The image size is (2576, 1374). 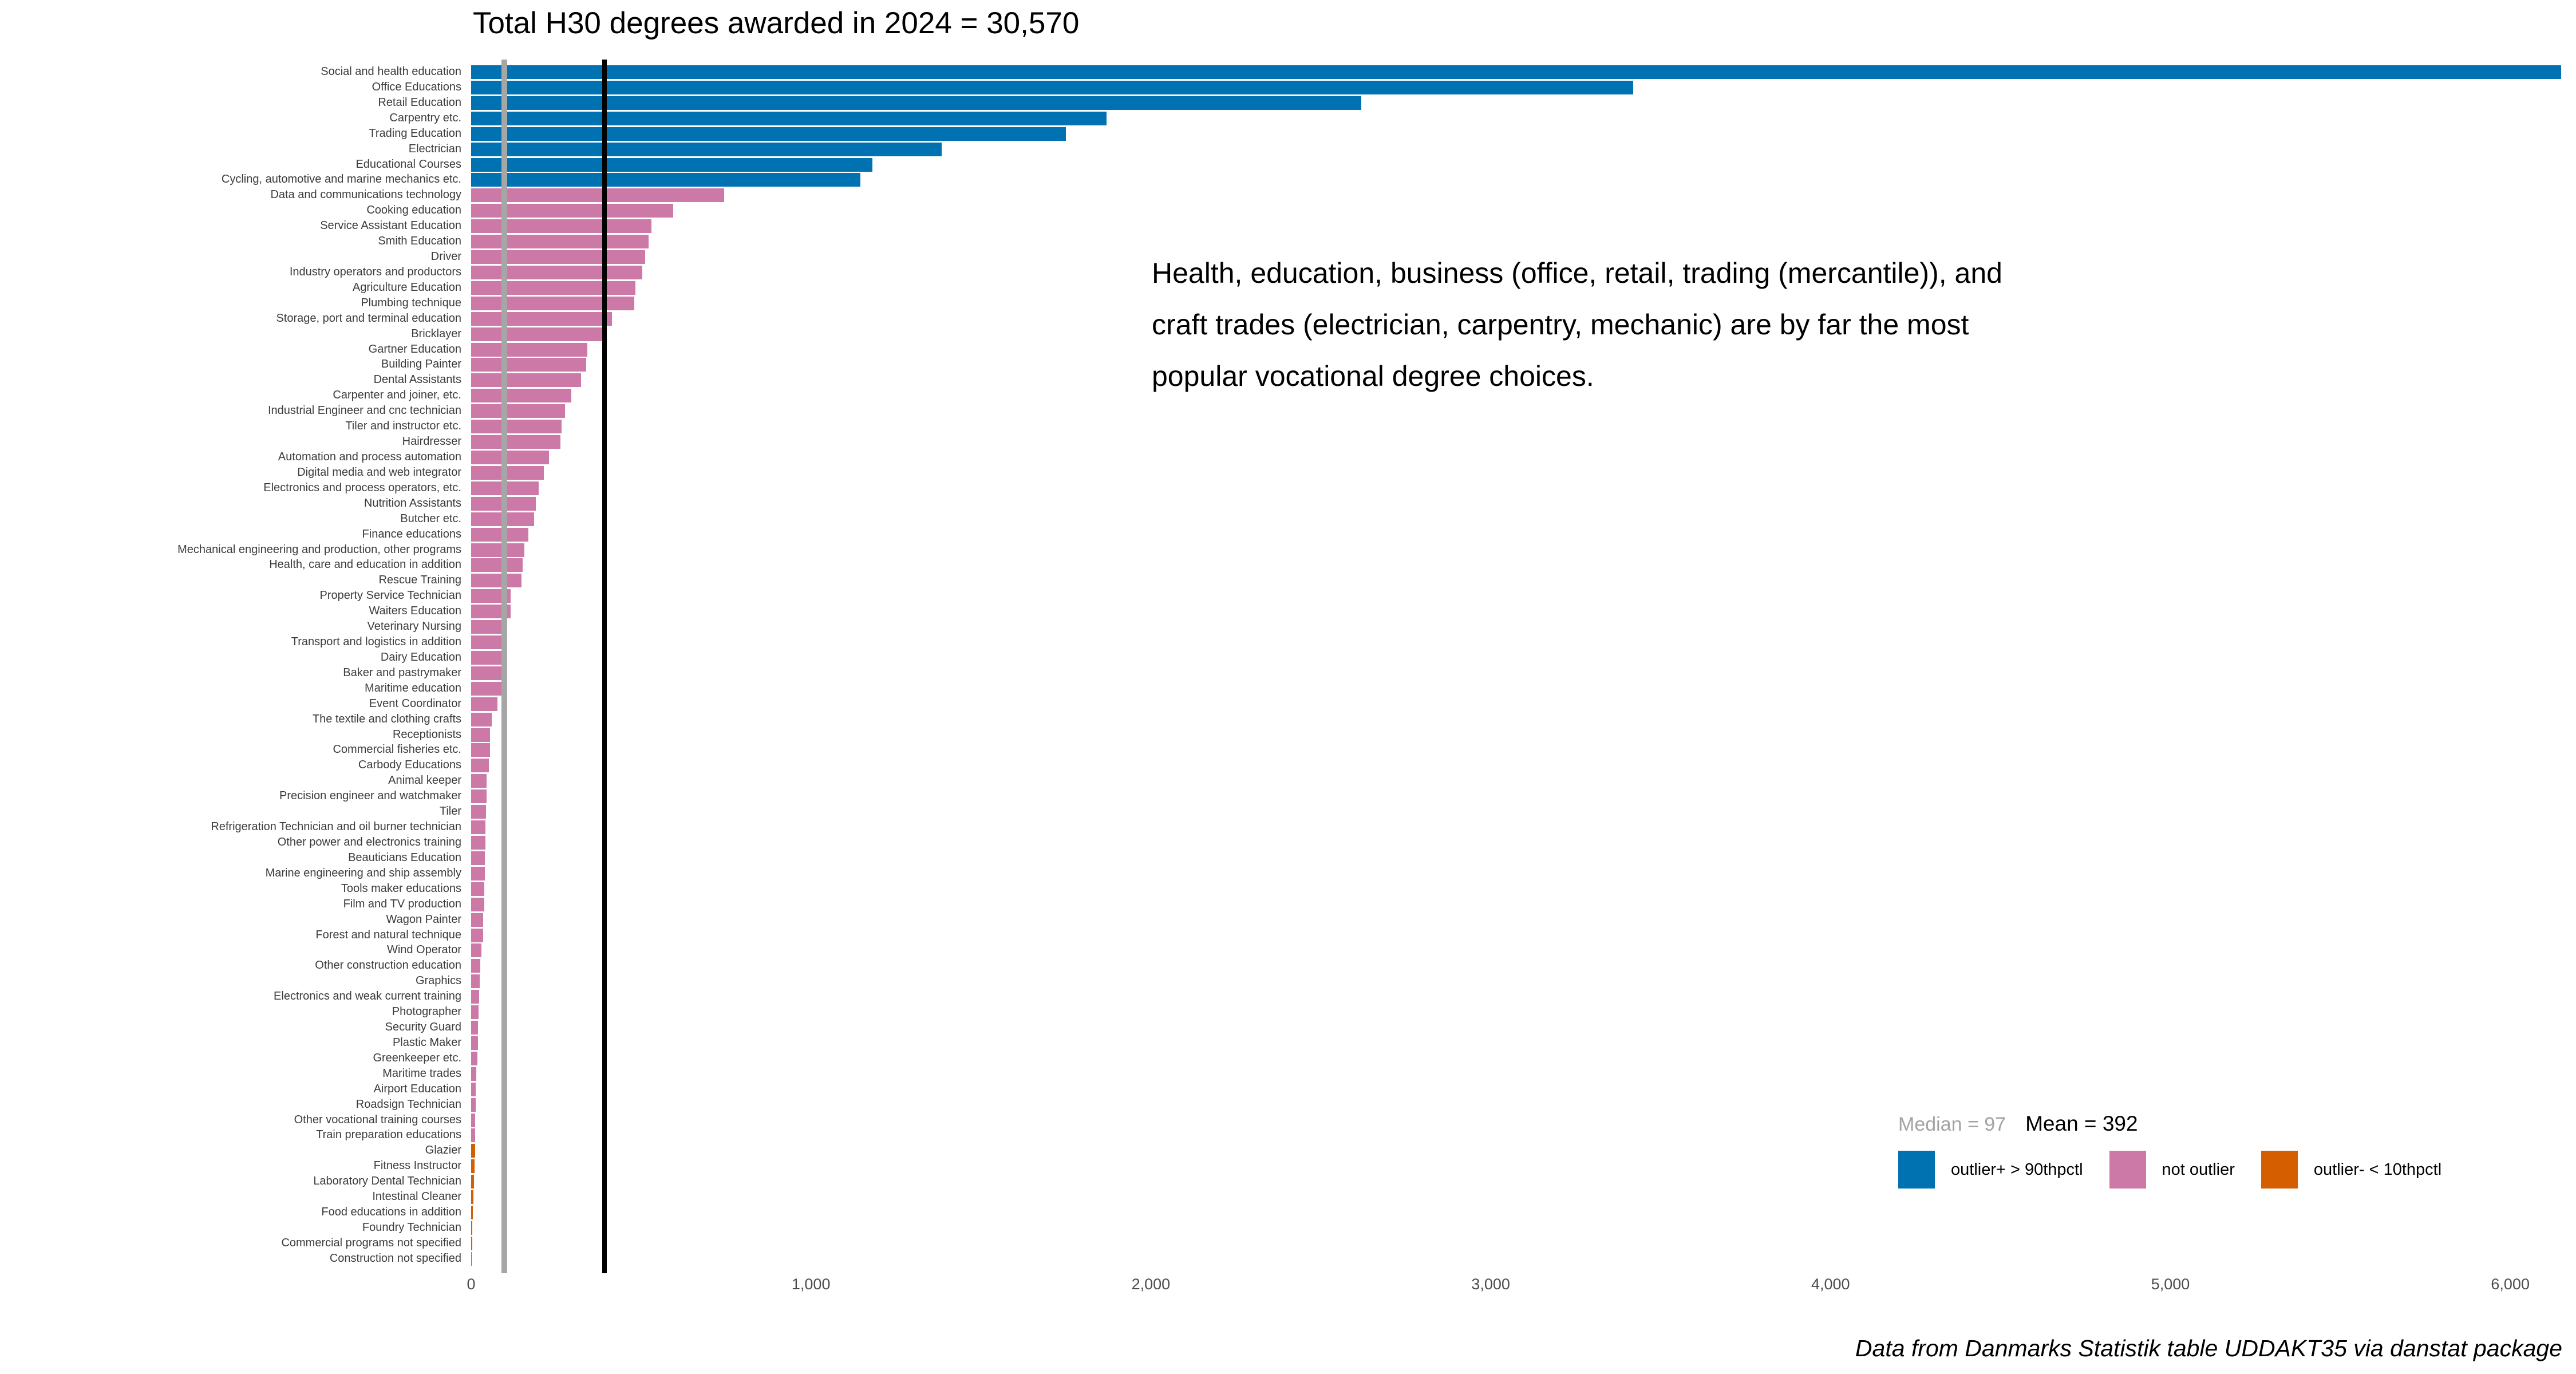 I want to click on category-label: Driver, so click(x=445, y=256).